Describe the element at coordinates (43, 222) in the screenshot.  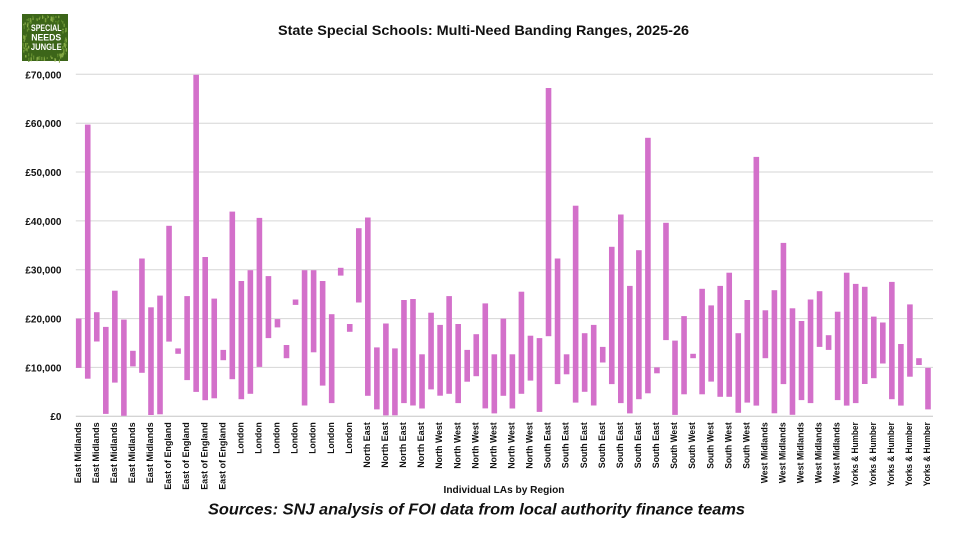
I see `svg-text: £40,000` at that location.